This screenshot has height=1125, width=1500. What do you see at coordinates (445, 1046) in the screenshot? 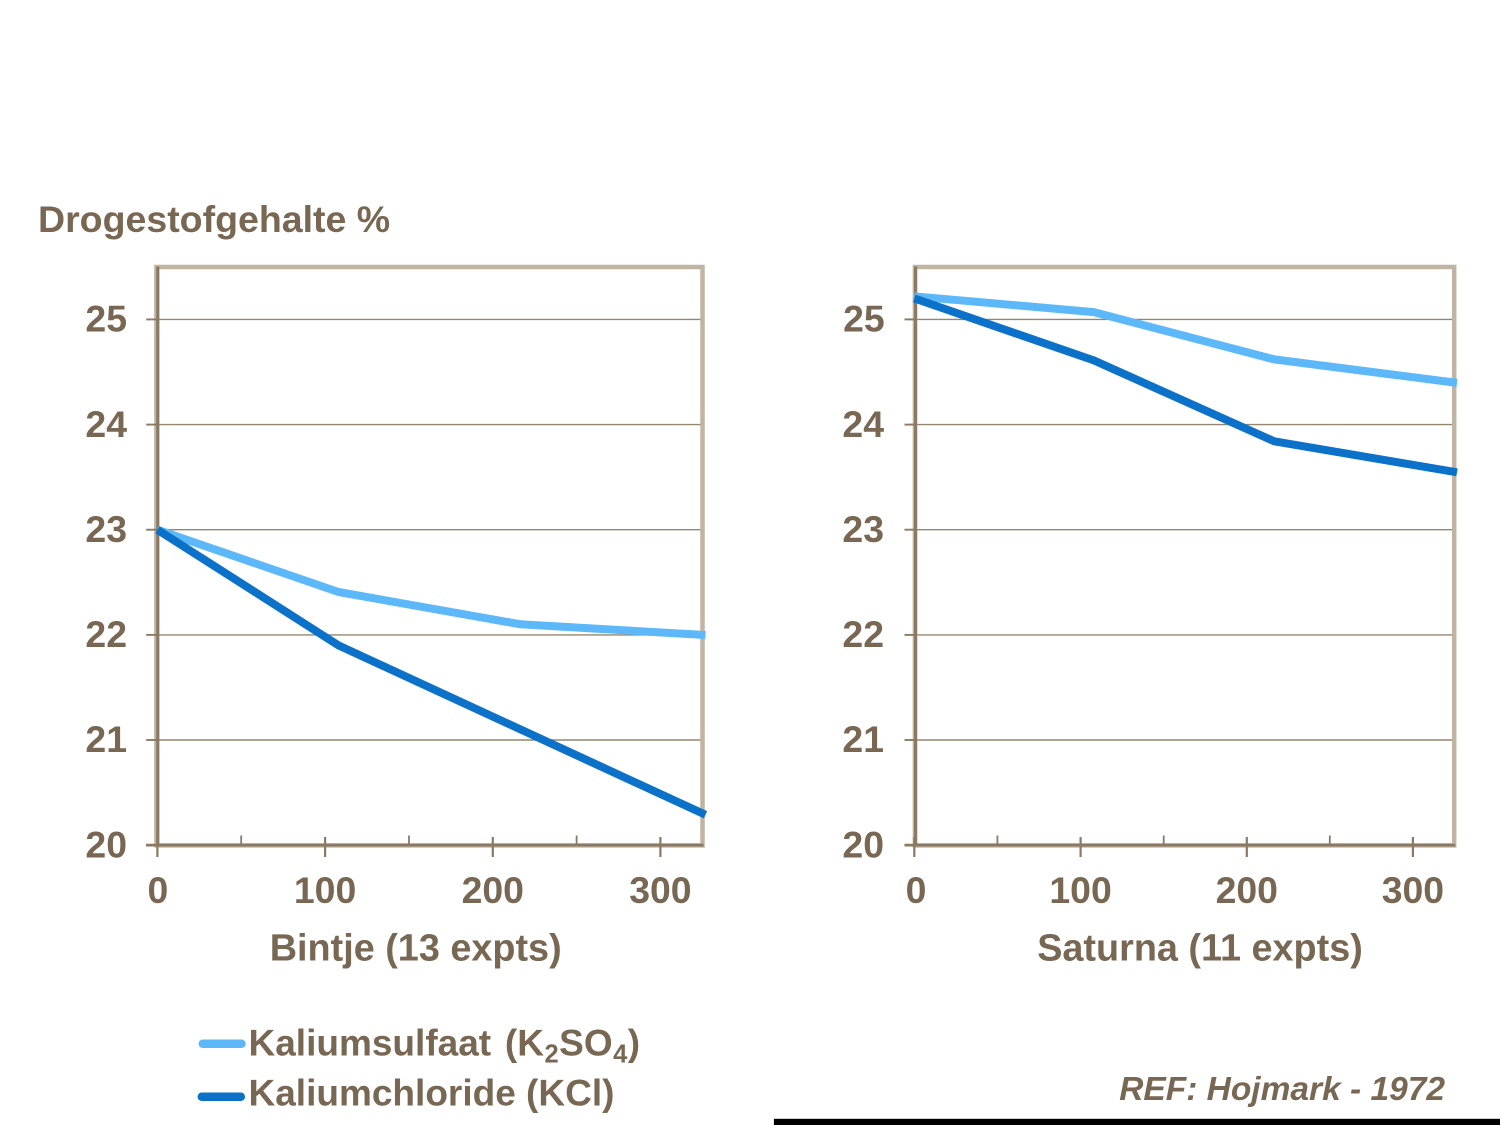
I see `svg-text: Kaliumsulfaat (K2SO4)` at bounding box center [445, 1046].